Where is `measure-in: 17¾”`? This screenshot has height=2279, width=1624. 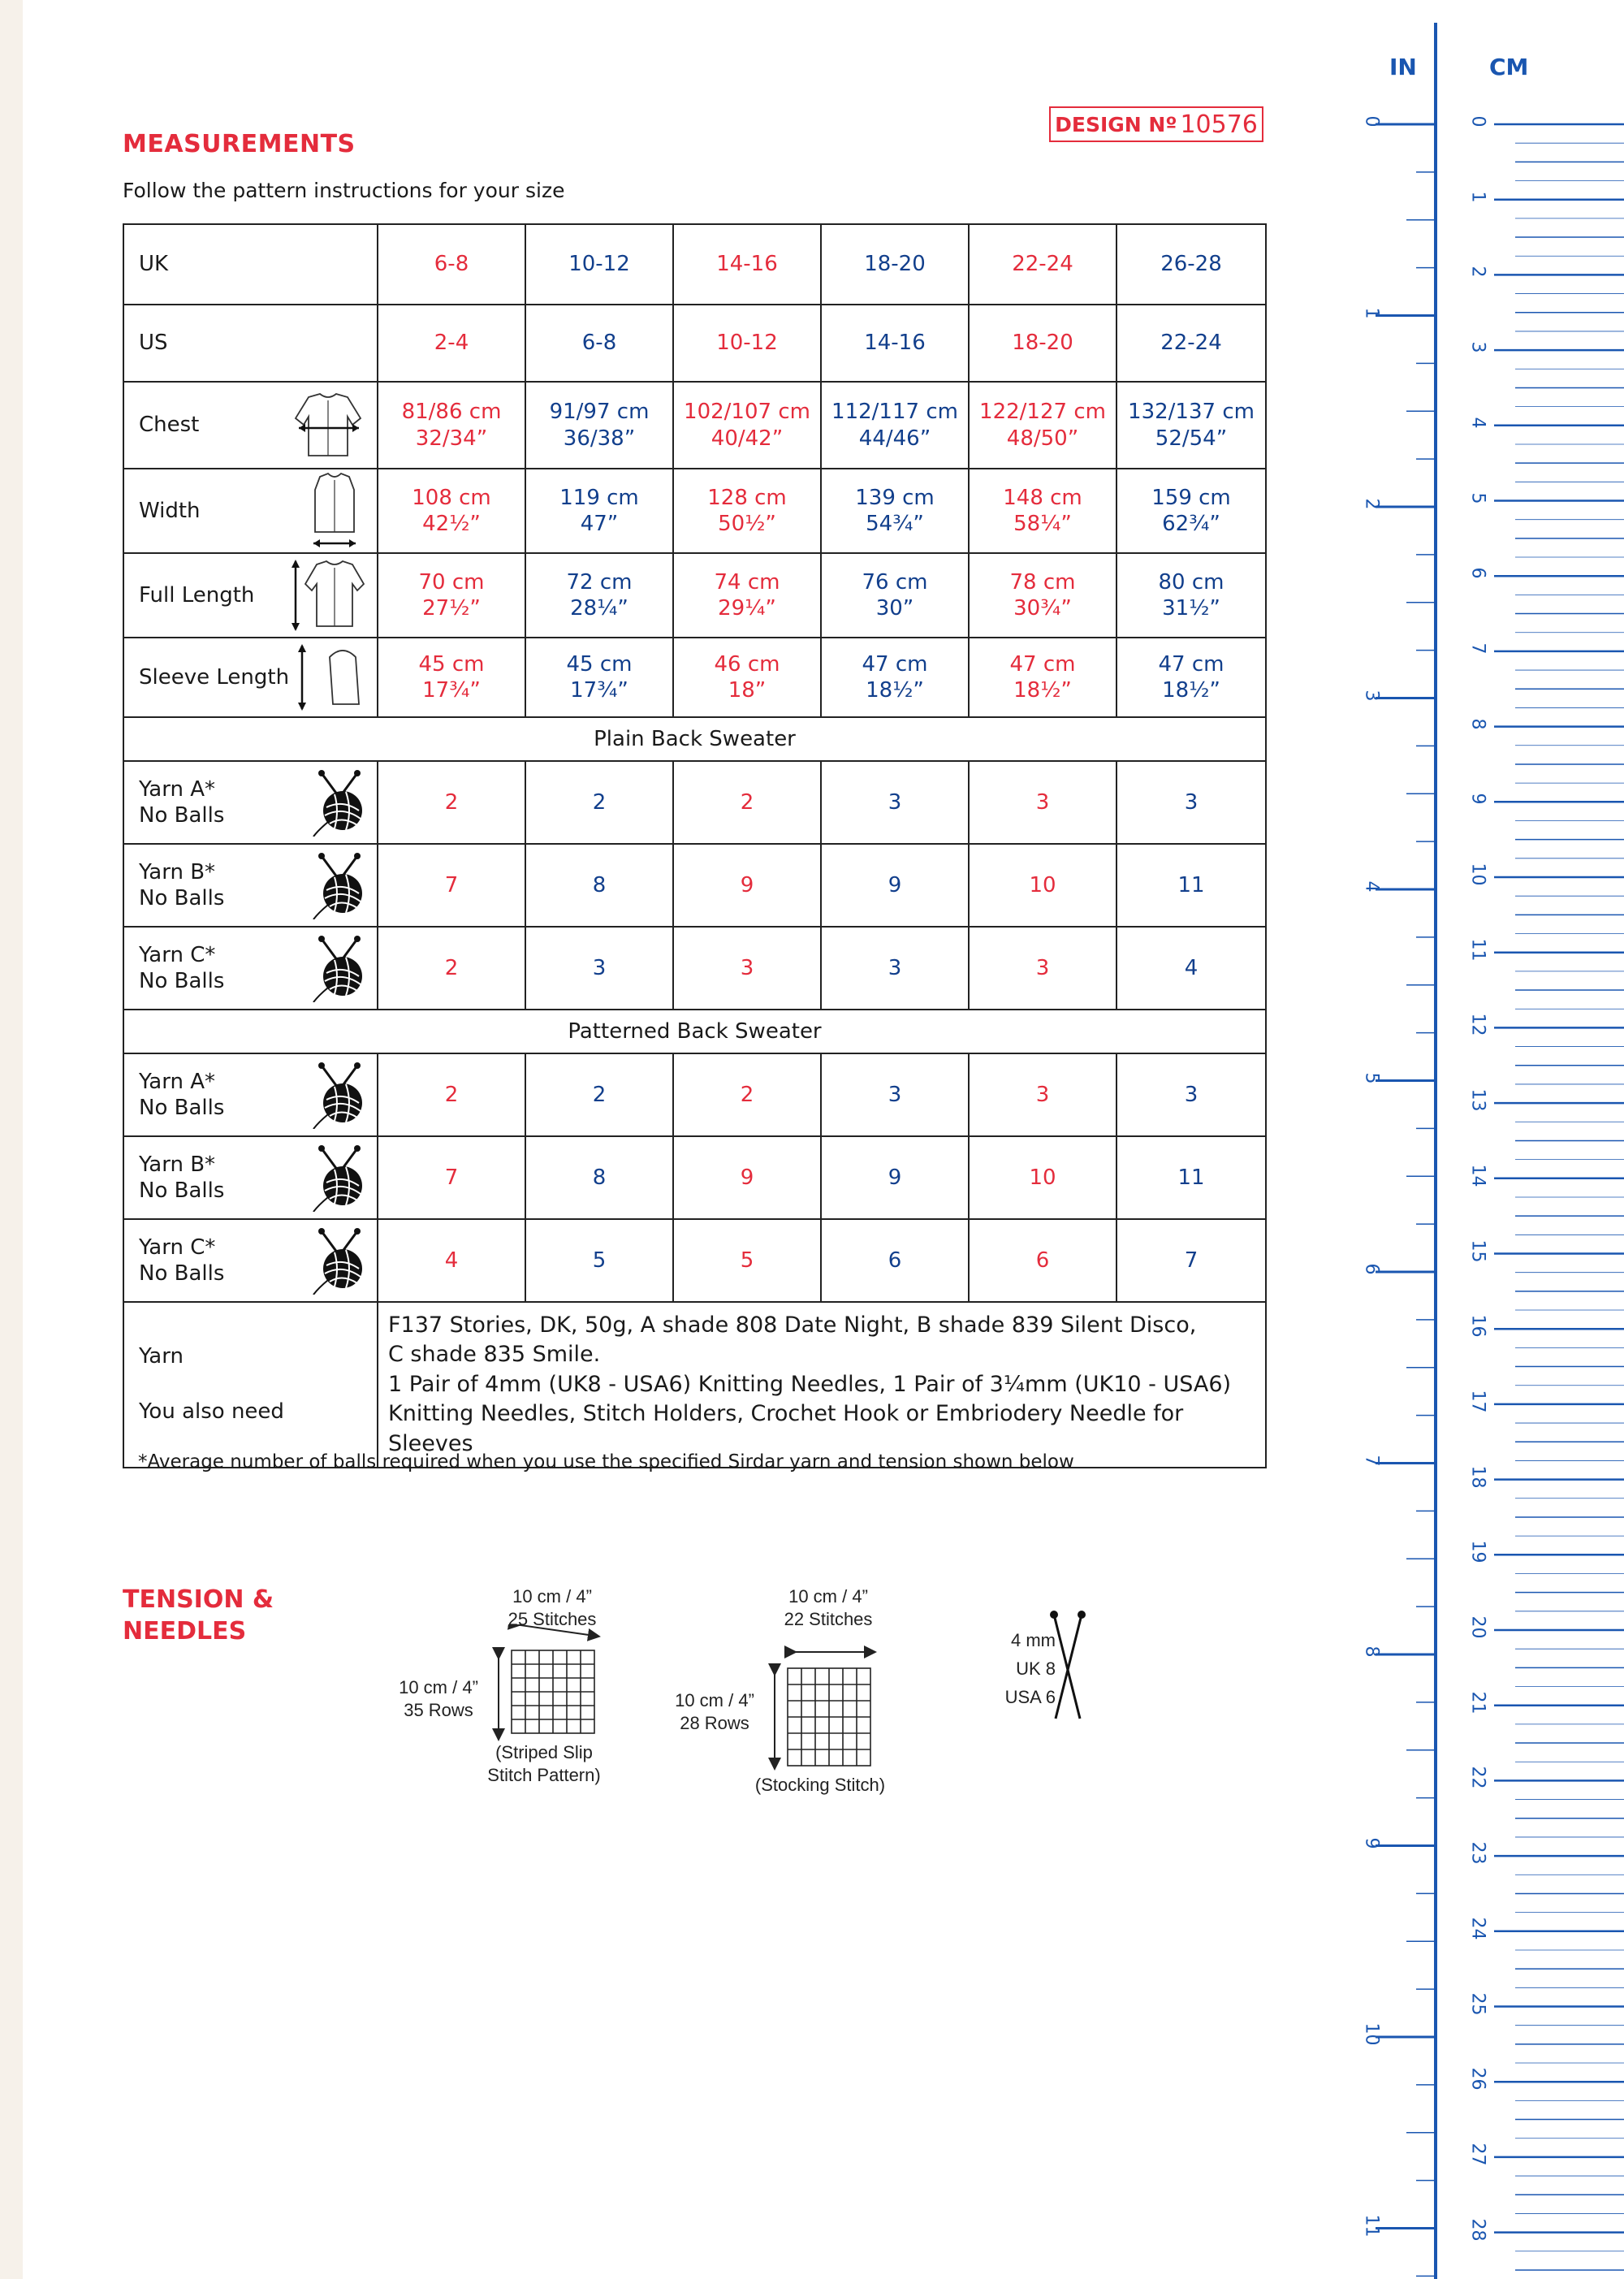
measure-in: 17¾” is located at coordinates (452, 690).